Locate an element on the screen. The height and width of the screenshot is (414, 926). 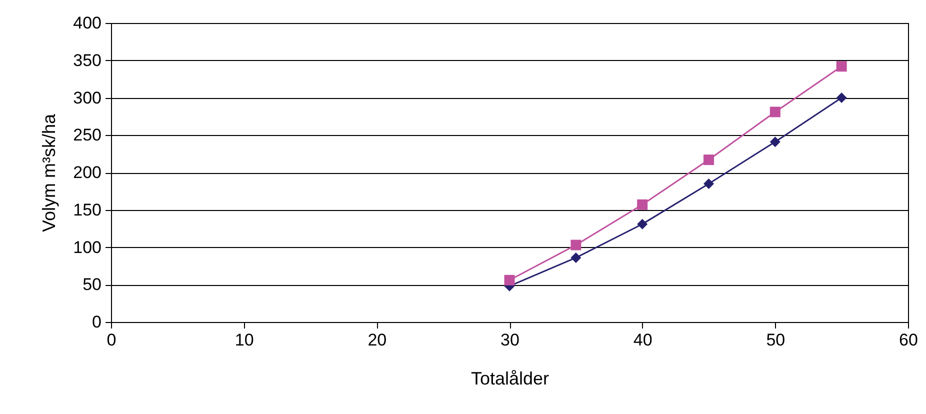
x-axis-title: Totalålder is located at coordinates (510, 378).